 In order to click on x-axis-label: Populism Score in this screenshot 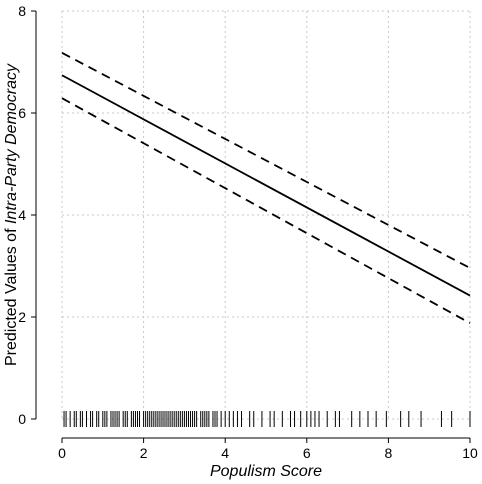, I will do `click(266, 471)`.